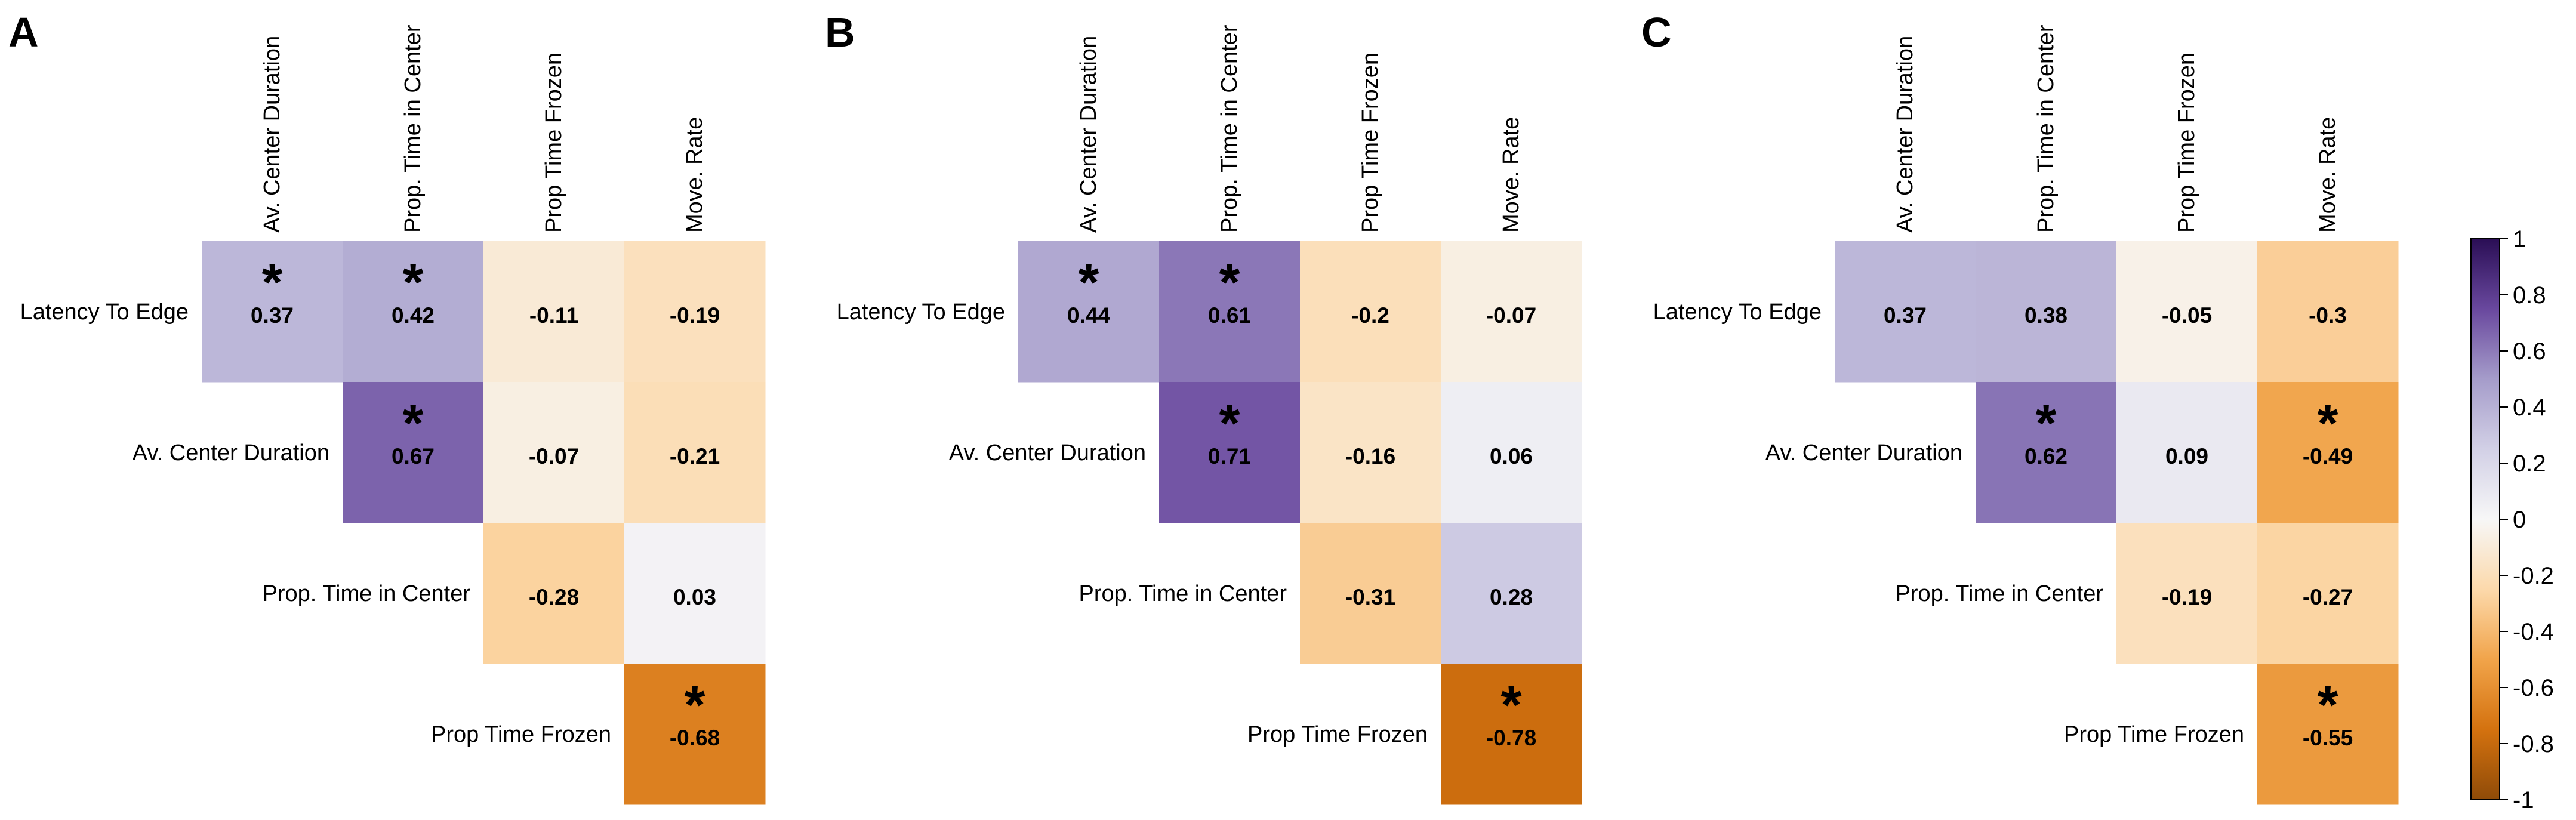 Image resolution: width=2576 pixels, height=820 pixels. What do you see at coordinates (2328, 456) in the screenshot?
I see `cell-value-label: -0.49` at bounding box center [2328, 456].